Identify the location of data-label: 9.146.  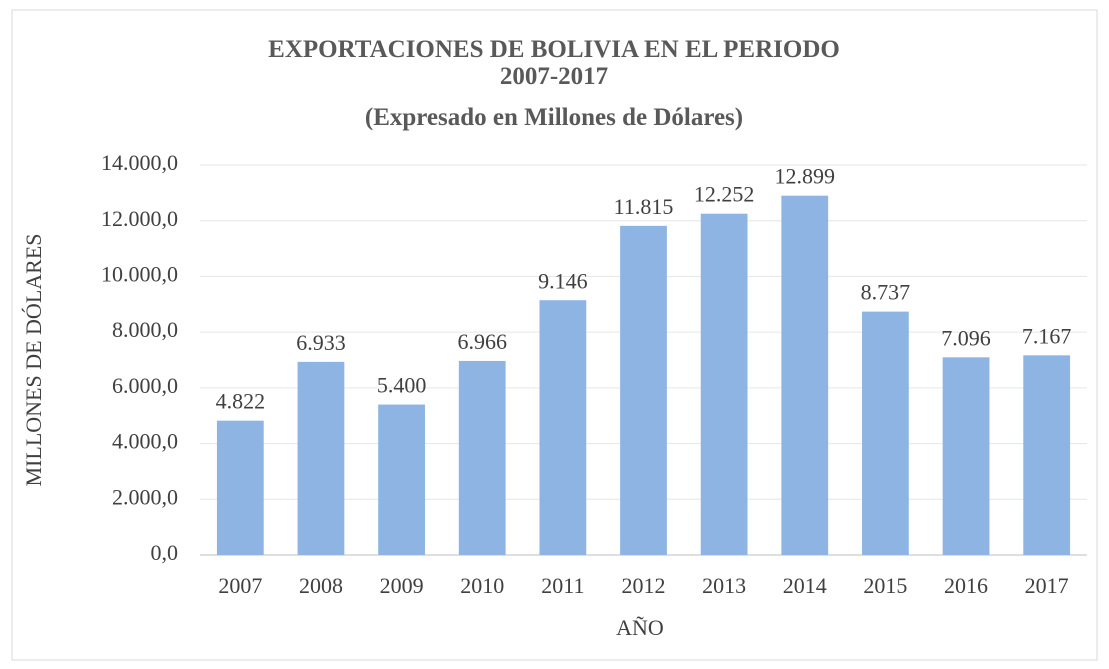
(563, 280).